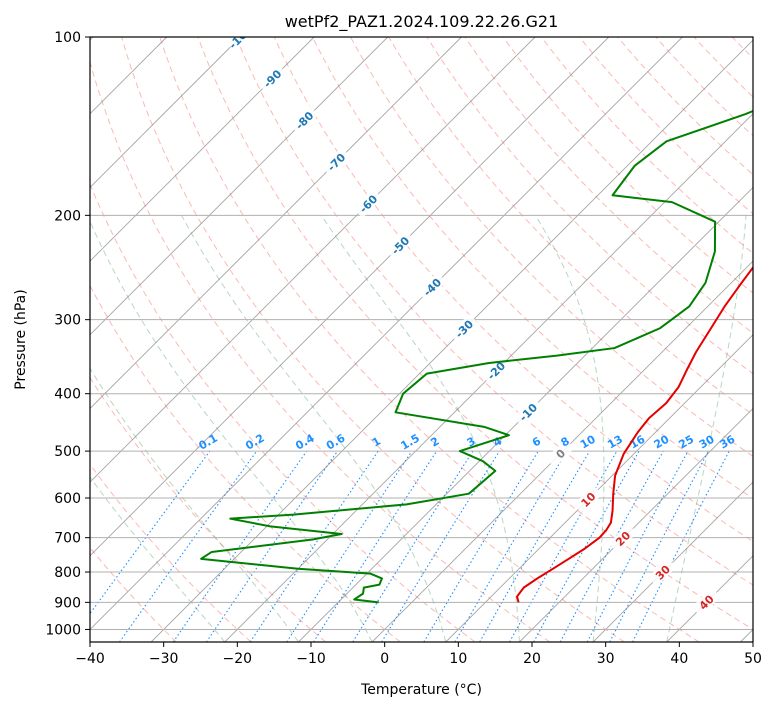  Describe the element at coordinates (90, 659) in the screenshot. I see `x-tick-label: −40` at that location.